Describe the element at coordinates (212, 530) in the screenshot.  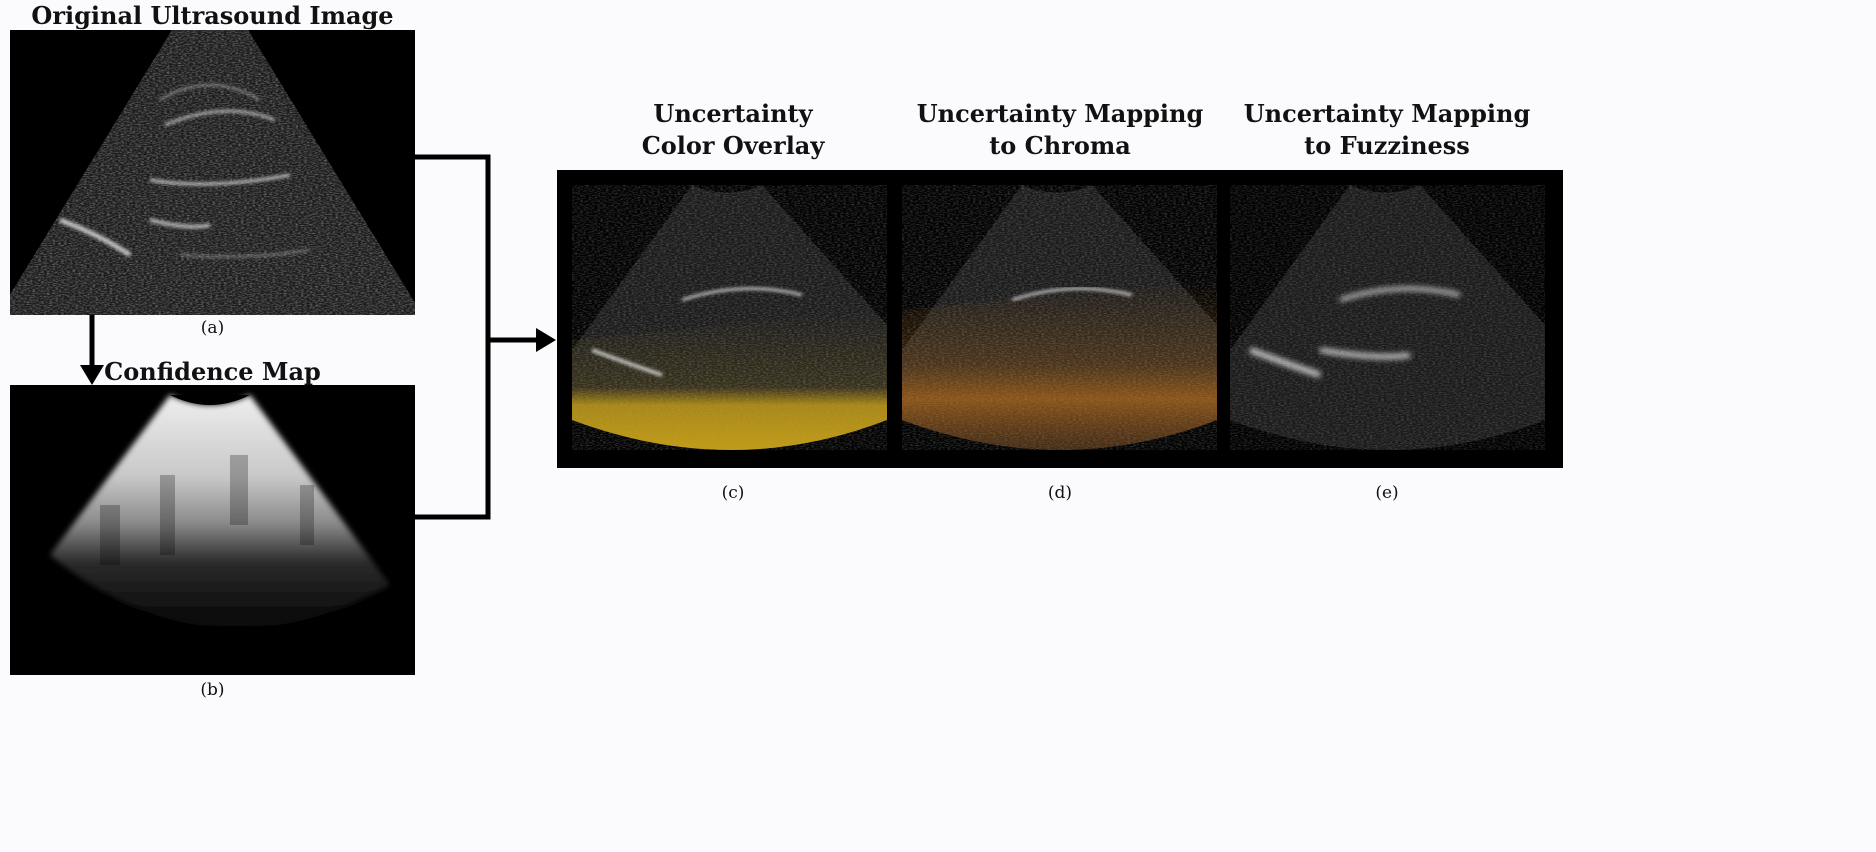
I see `confidence-map-image` at that location.